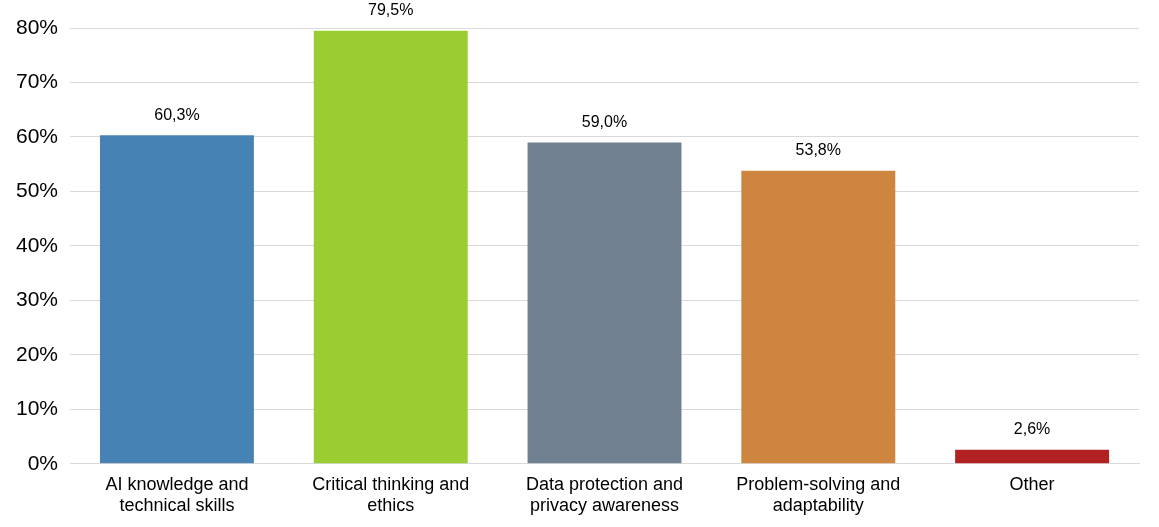 The image size is (1159, 527). Describe the element at coordinates (37, 299) in the screenshot. I see `y-tick-label: 30%` at that location.